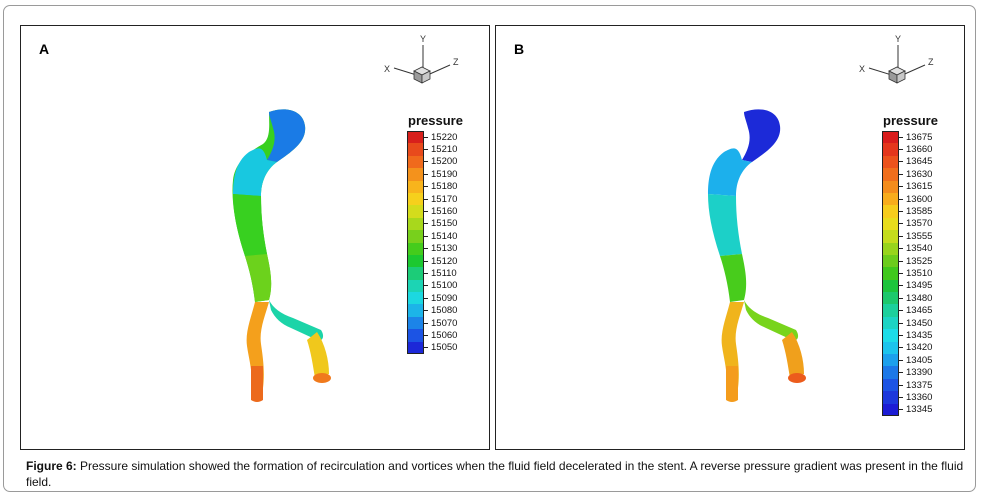 This screenshot has width=981, height=497. I want to click on legend-row: 15100, so click(435, 286).